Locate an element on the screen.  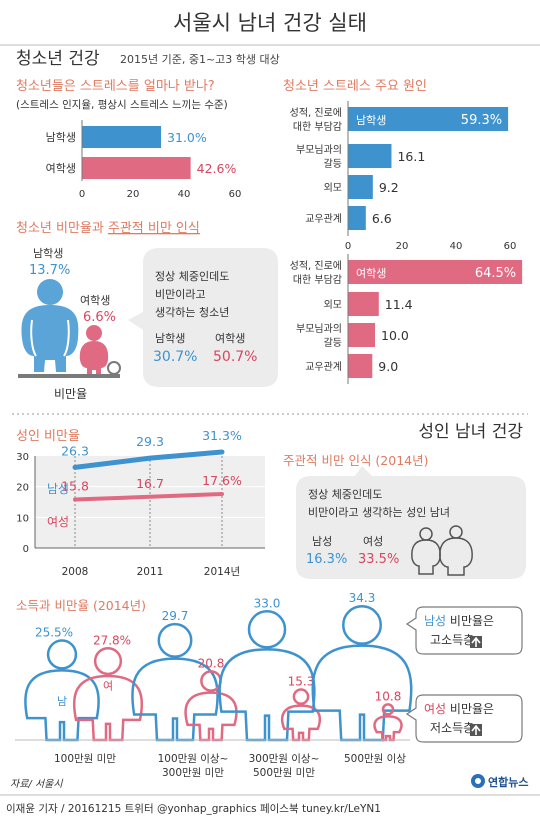
line-x-tick-label: 2011 is located at coordinates (150, 572).